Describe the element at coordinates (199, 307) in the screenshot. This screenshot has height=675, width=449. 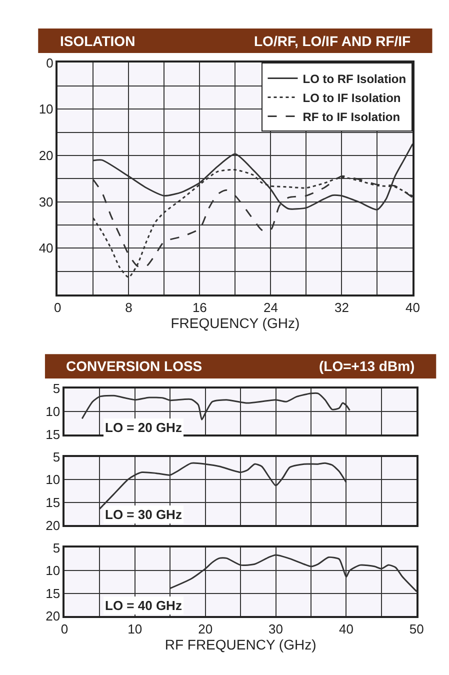
I see `x-tick-label: 16` at that location.